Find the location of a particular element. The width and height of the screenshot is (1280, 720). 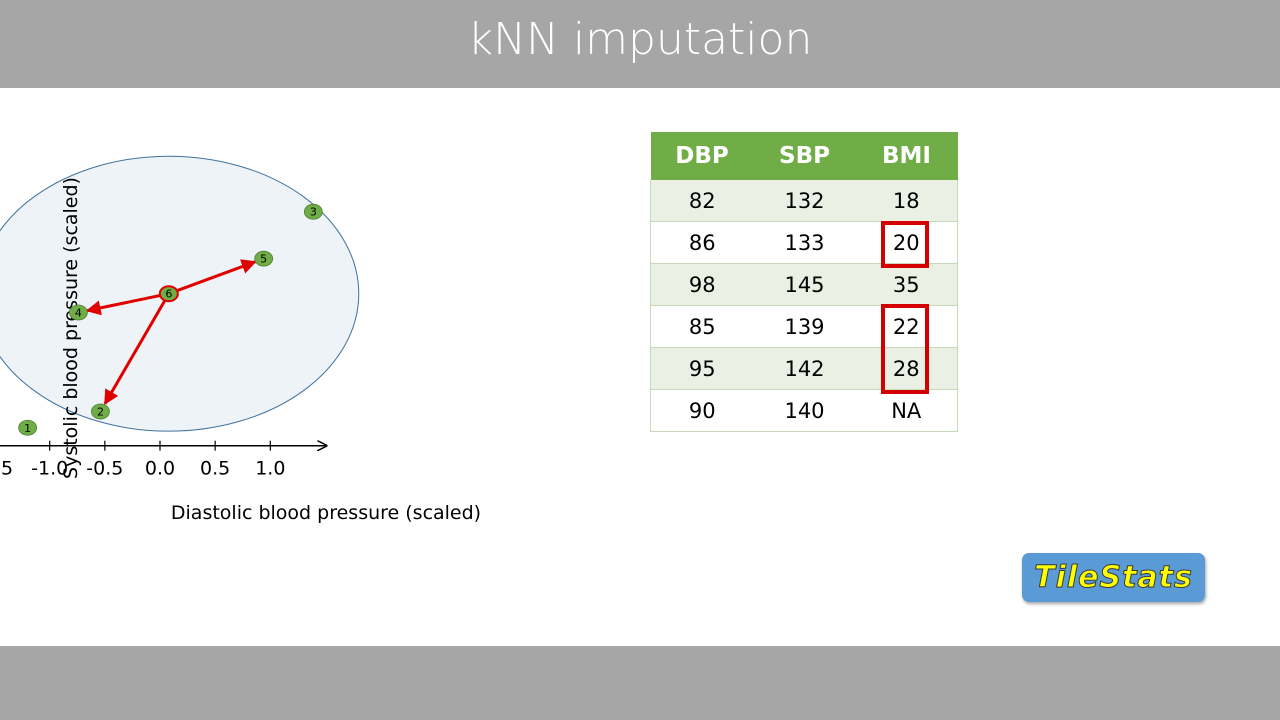

data-point-label: 5 is located at coordinates (263, 259).